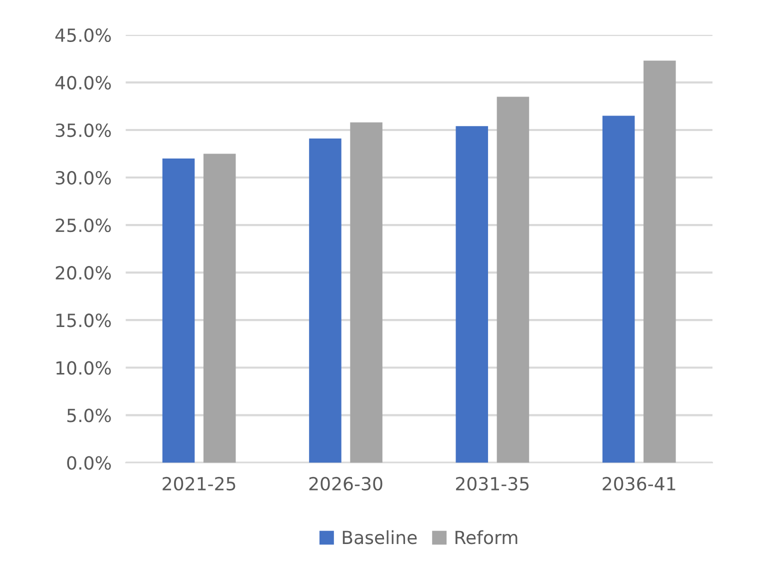  What do you see at coordinates (83, 321) in the screenshot?
I see `y-tick-label: 15.0%` at bounding box center [83, 321].